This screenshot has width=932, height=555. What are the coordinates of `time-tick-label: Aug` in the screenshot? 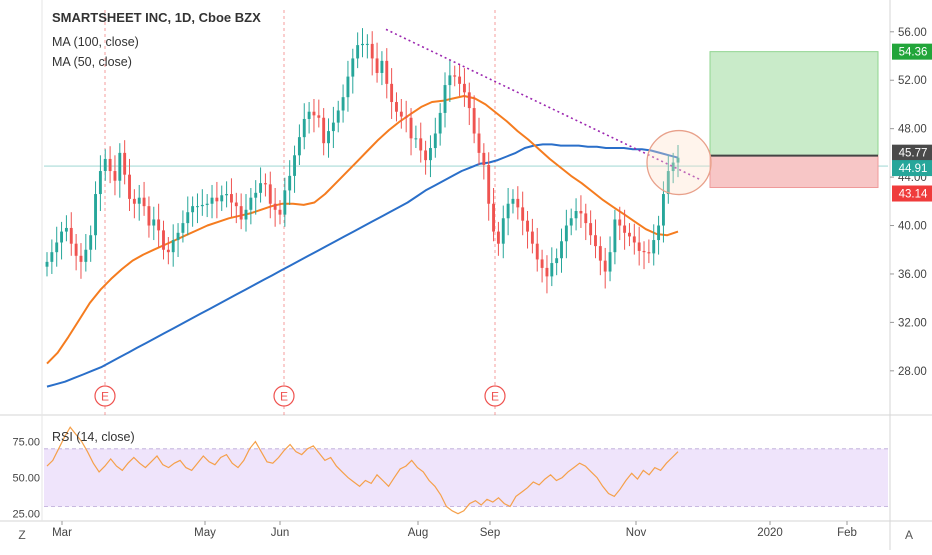 It's located at (418, 533).